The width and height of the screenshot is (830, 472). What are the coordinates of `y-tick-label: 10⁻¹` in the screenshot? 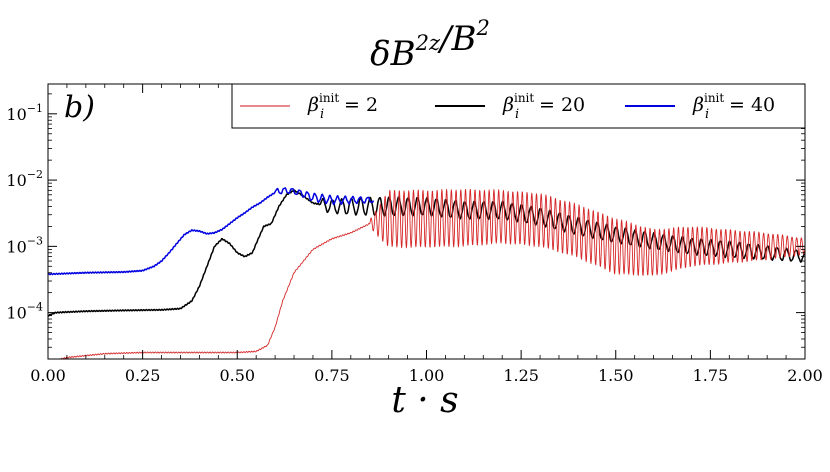 It's located at (24, 113).